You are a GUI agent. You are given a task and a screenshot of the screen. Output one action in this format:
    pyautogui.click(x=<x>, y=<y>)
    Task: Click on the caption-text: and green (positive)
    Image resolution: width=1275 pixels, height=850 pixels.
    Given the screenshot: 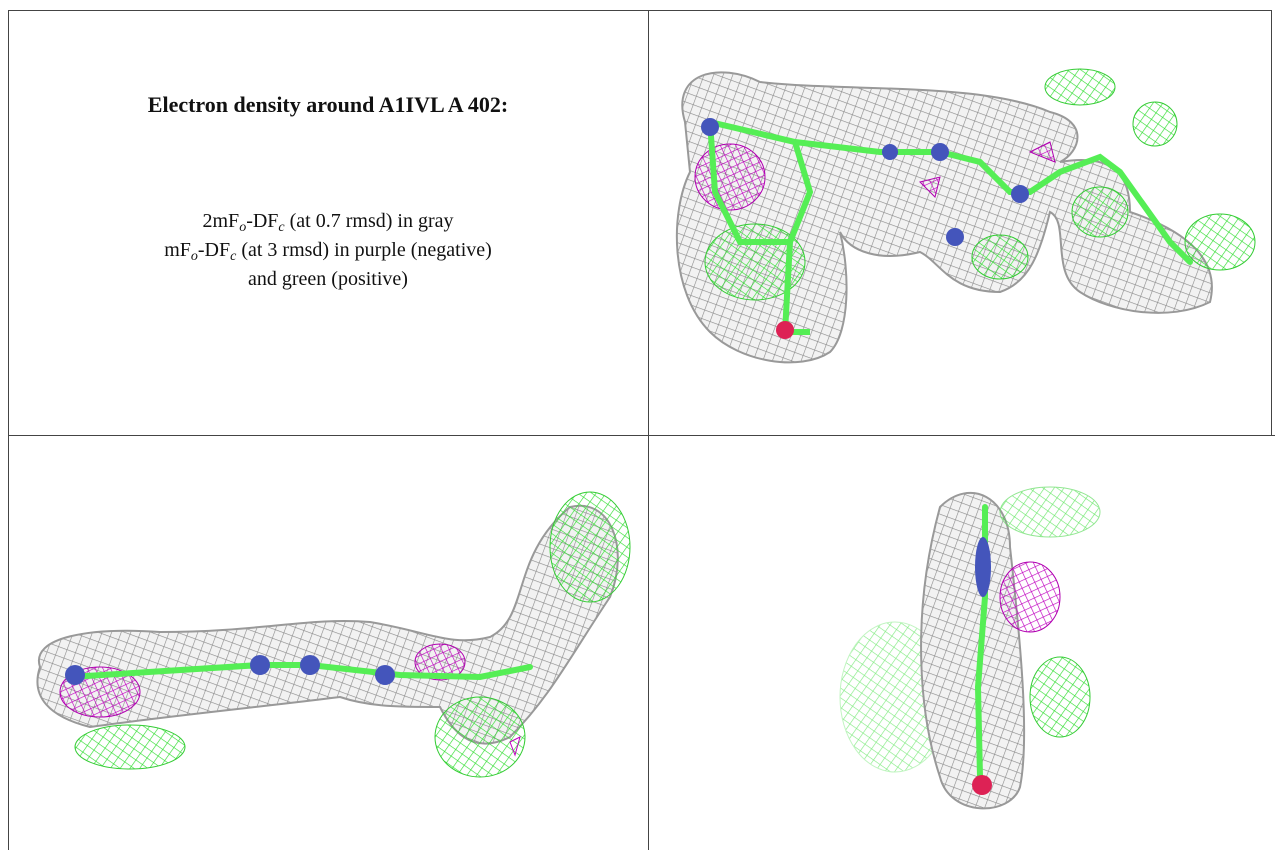 What is the action you would take?
    pyautogui.click(x=328, y=279)
    